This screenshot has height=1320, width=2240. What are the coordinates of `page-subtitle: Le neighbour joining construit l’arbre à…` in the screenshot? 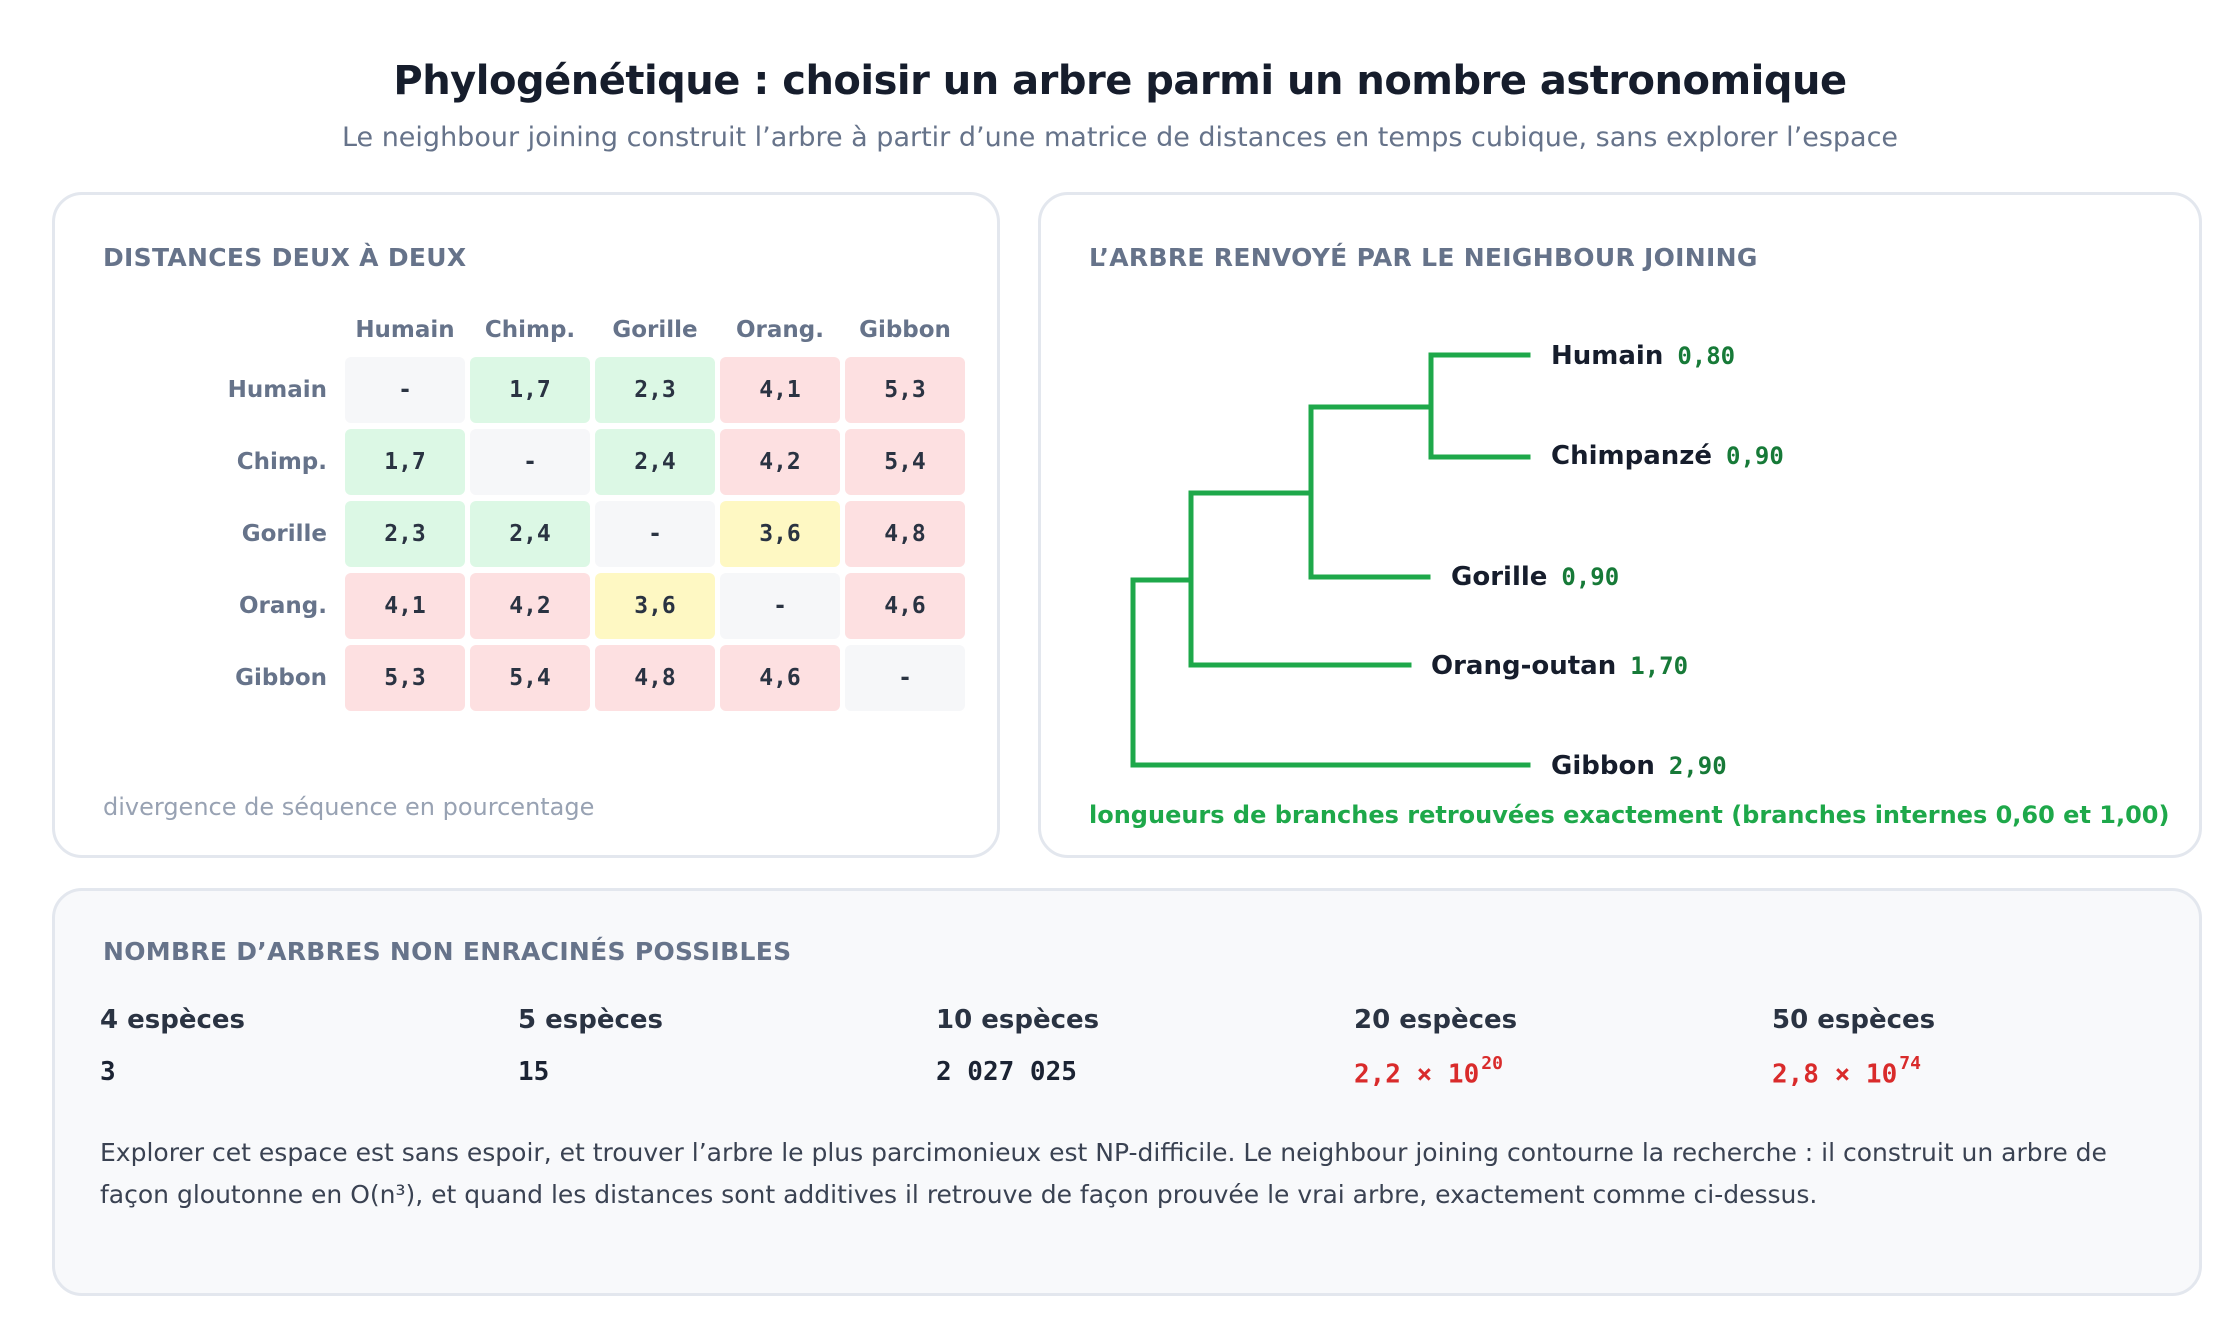 It's located at (1120, 137).